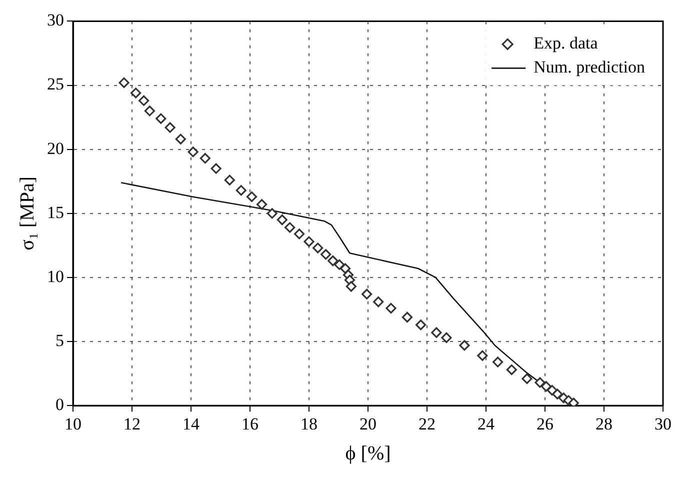  Describe the element at coordinates (590, 67) in the screenshot. I see `legend-label: Num. prediction` at that location.